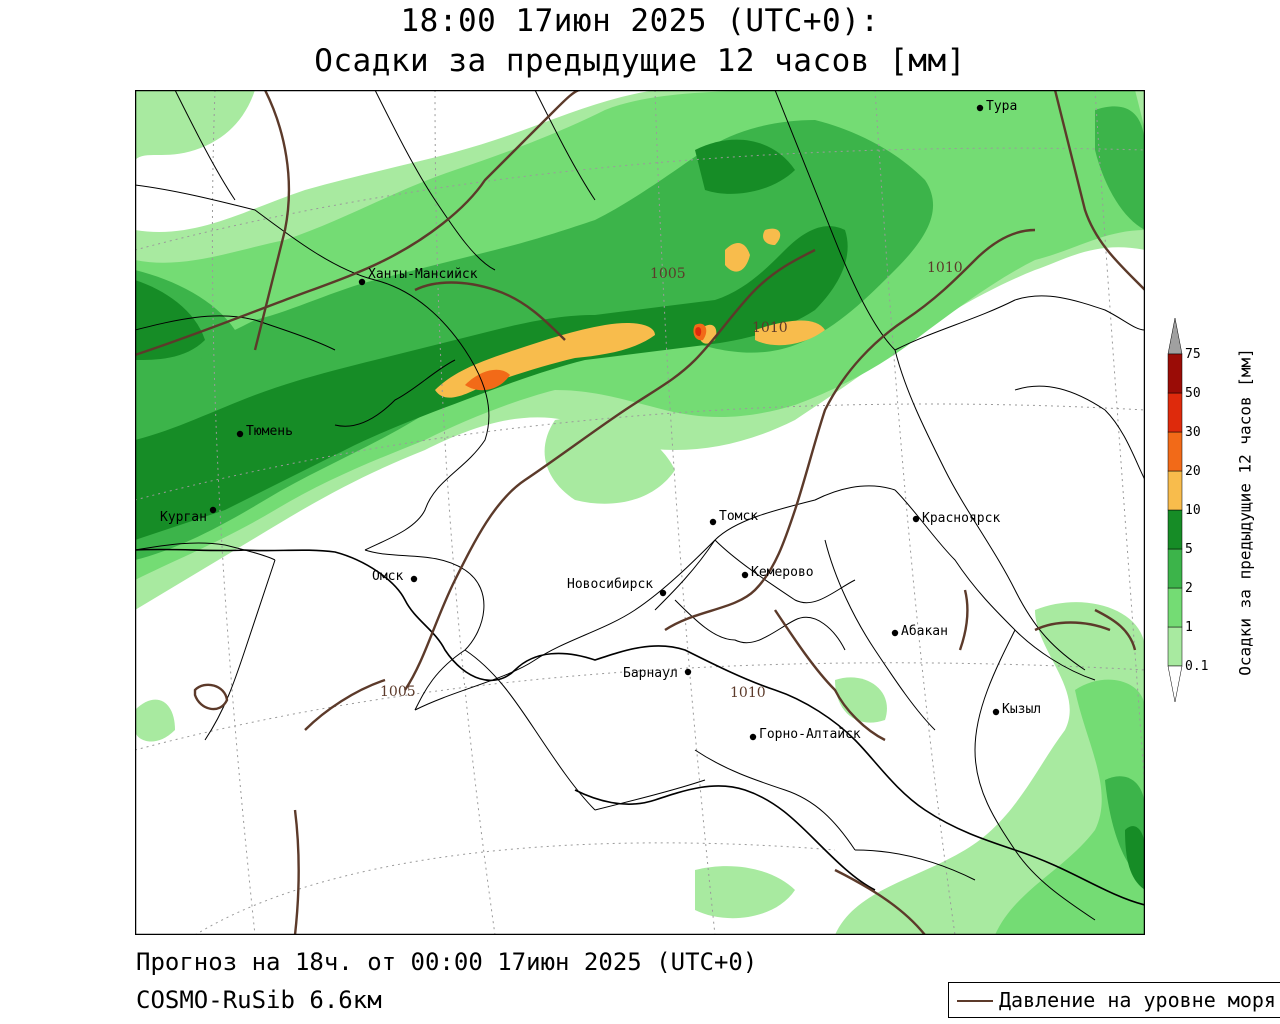  Describe the element at coordinates (1175, 336) in the screenshot. I see `colorbar-max-triangle` at that location.